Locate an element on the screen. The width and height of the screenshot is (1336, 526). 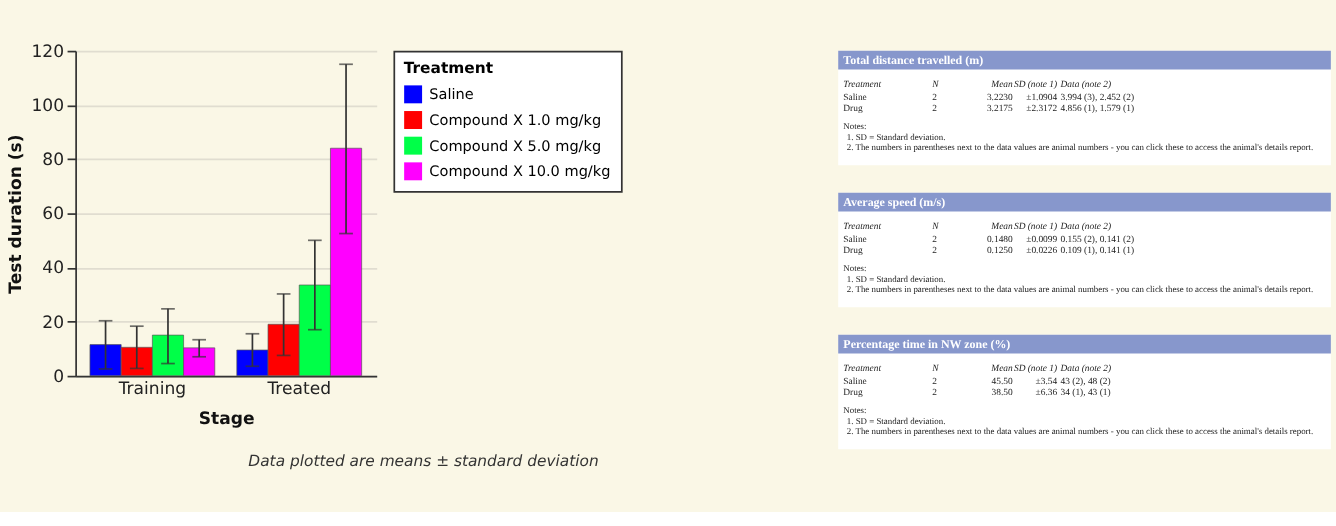
x-axis-title: Stage is located at coordinates (226, 420).